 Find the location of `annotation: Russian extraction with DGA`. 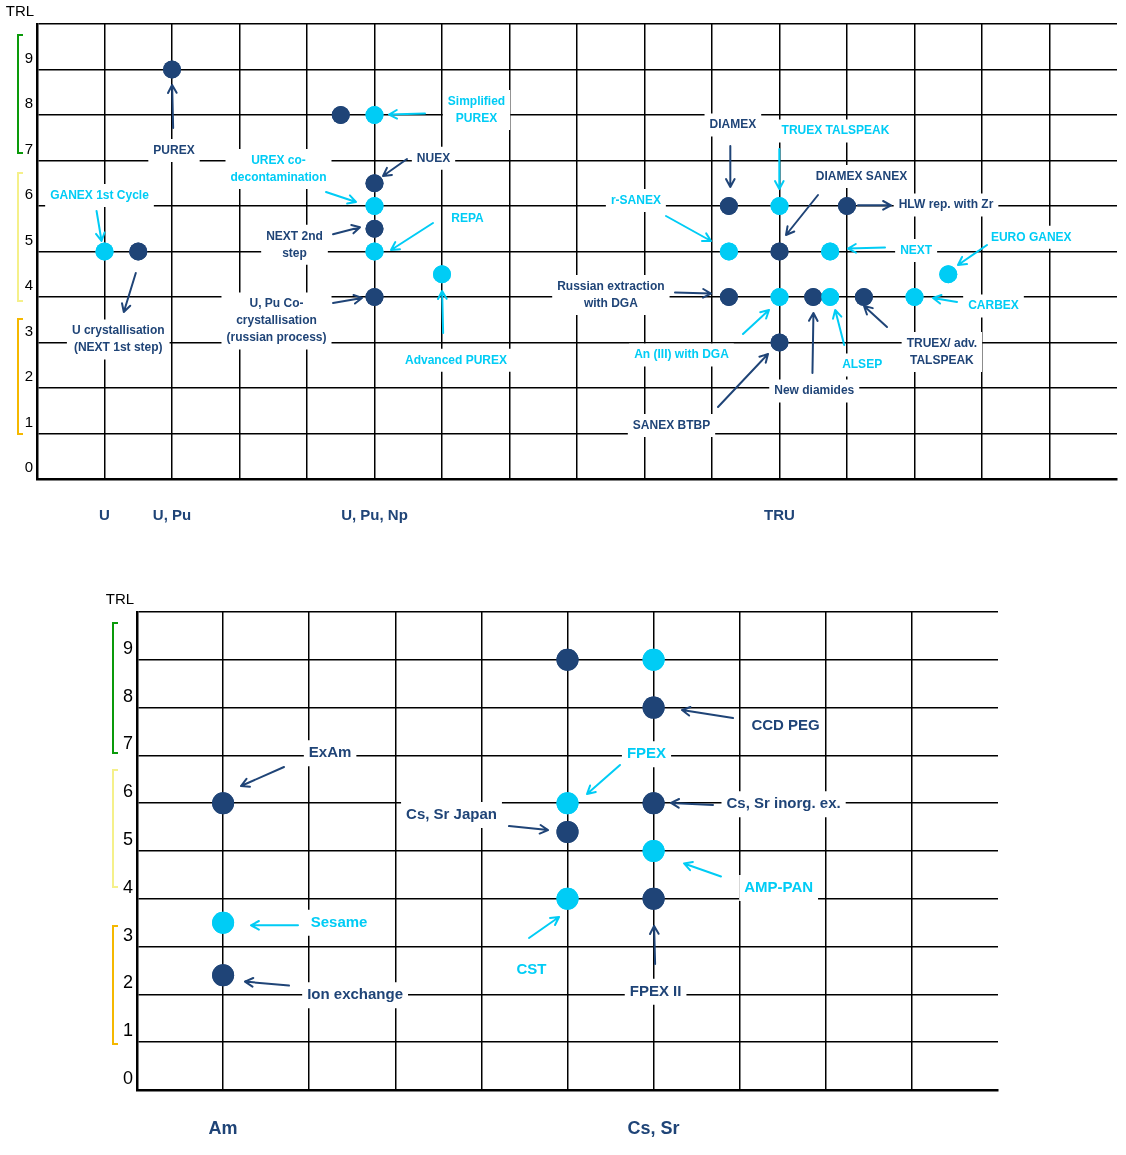

annotation: Russian extraction with DGA is located at coordinates (611, 294).